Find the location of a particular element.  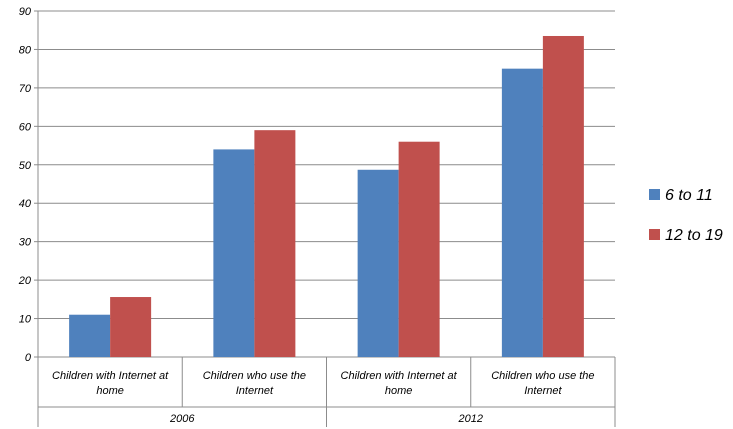

legend-label: 12 to 19 is located at coordinates (694, 235).